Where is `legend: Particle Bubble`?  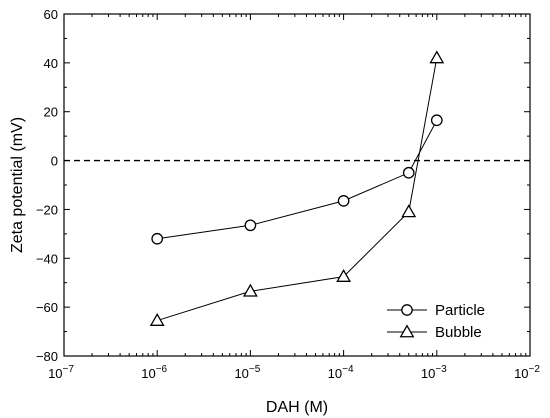
legend: Particle Bubble is located at coordinates (436, 321).